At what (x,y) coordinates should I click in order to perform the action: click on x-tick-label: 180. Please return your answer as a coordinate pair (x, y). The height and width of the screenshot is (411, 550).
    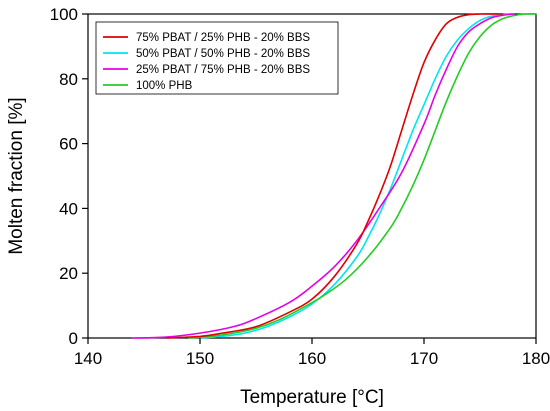
    Looking at the image, I should click on (536, 358).